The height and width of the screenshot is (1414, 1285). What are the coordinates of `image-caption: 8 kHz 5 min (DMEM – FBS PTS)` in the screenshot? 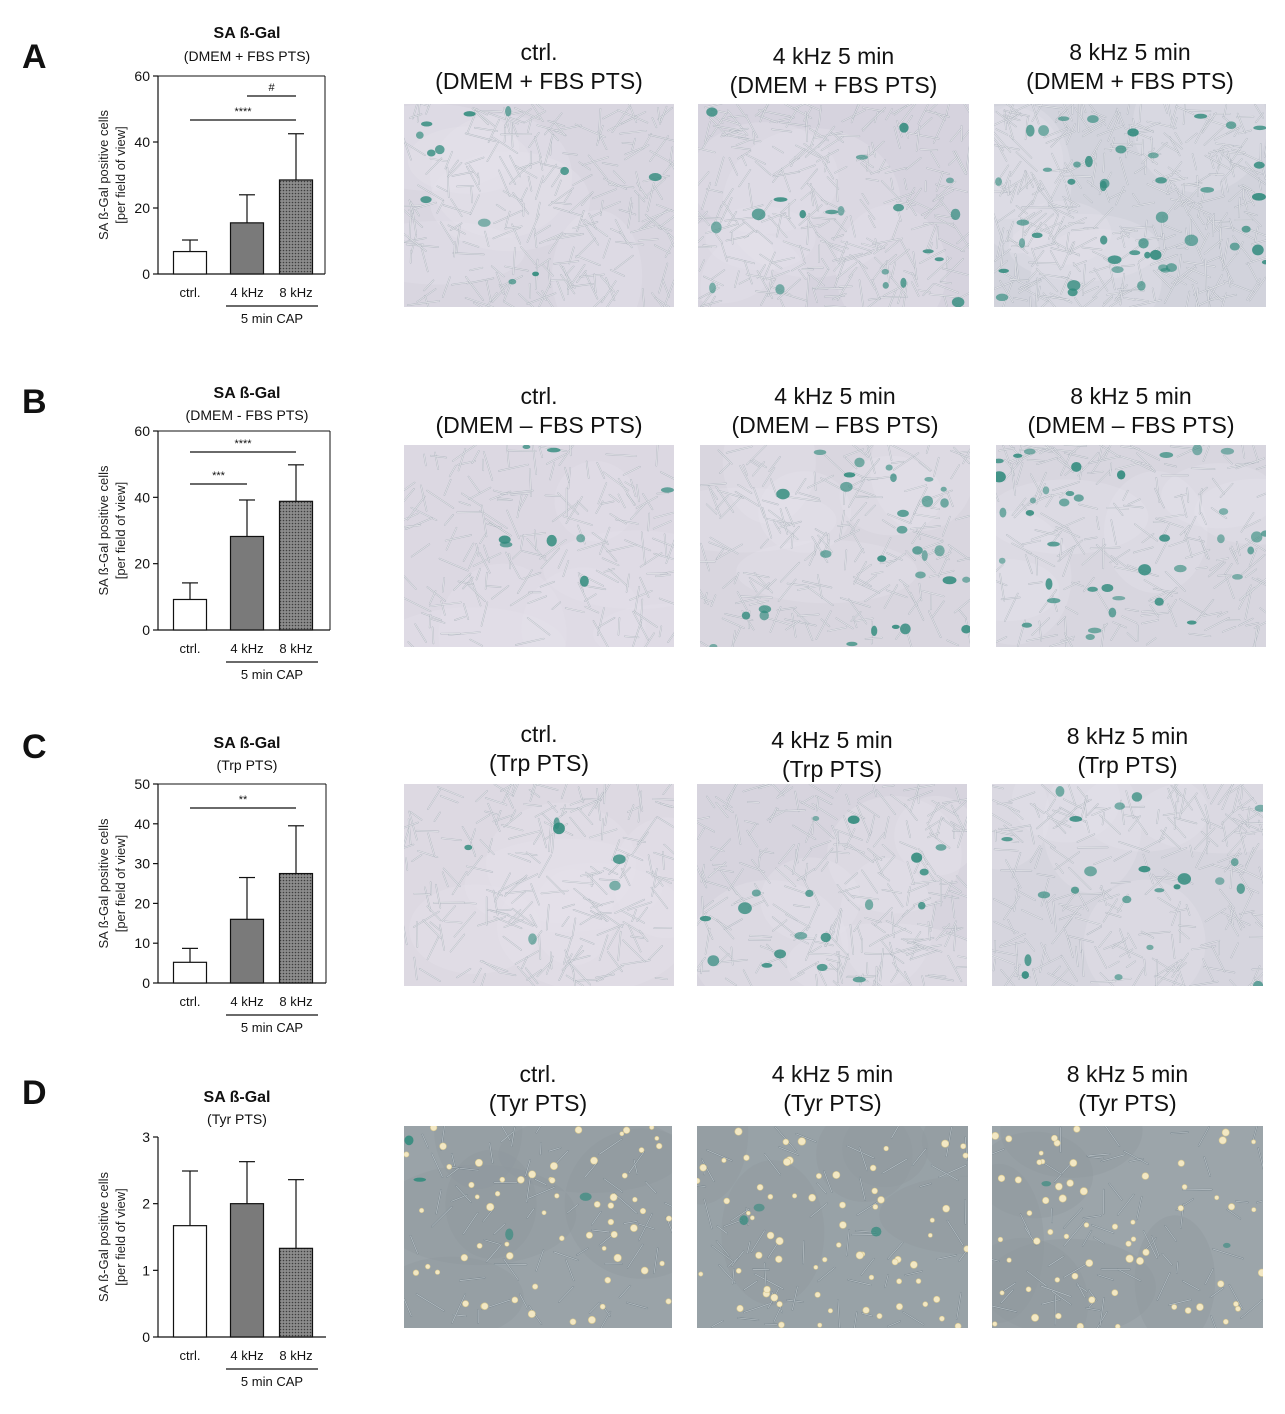 It's located at (1131, 410).